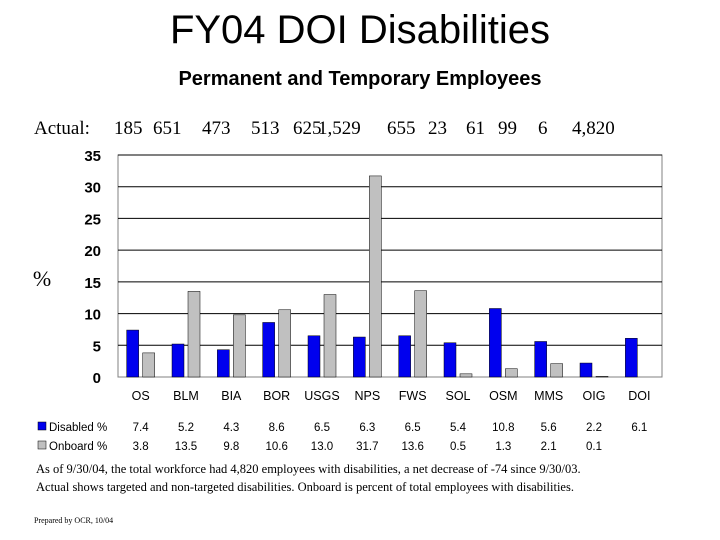 The height and width of the screenshot is (540, 720). I want to click on actual-value: 6, so click(543, 128).